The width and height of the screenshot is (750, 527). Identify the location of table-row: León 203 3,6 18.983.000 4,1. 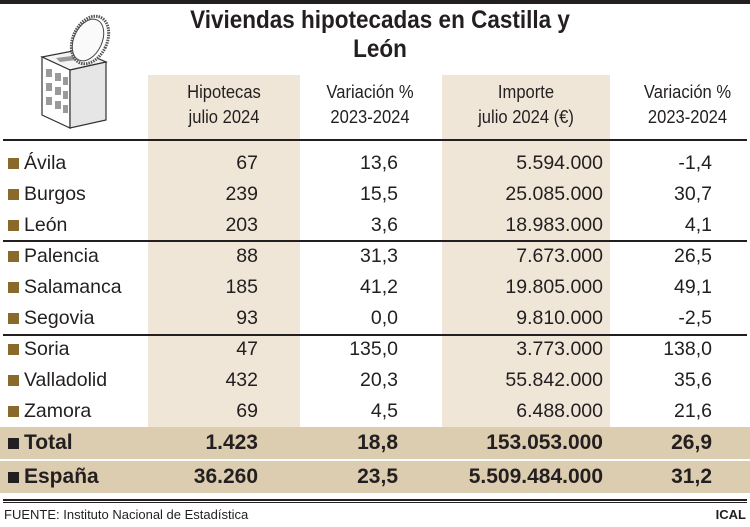
(375, 225).